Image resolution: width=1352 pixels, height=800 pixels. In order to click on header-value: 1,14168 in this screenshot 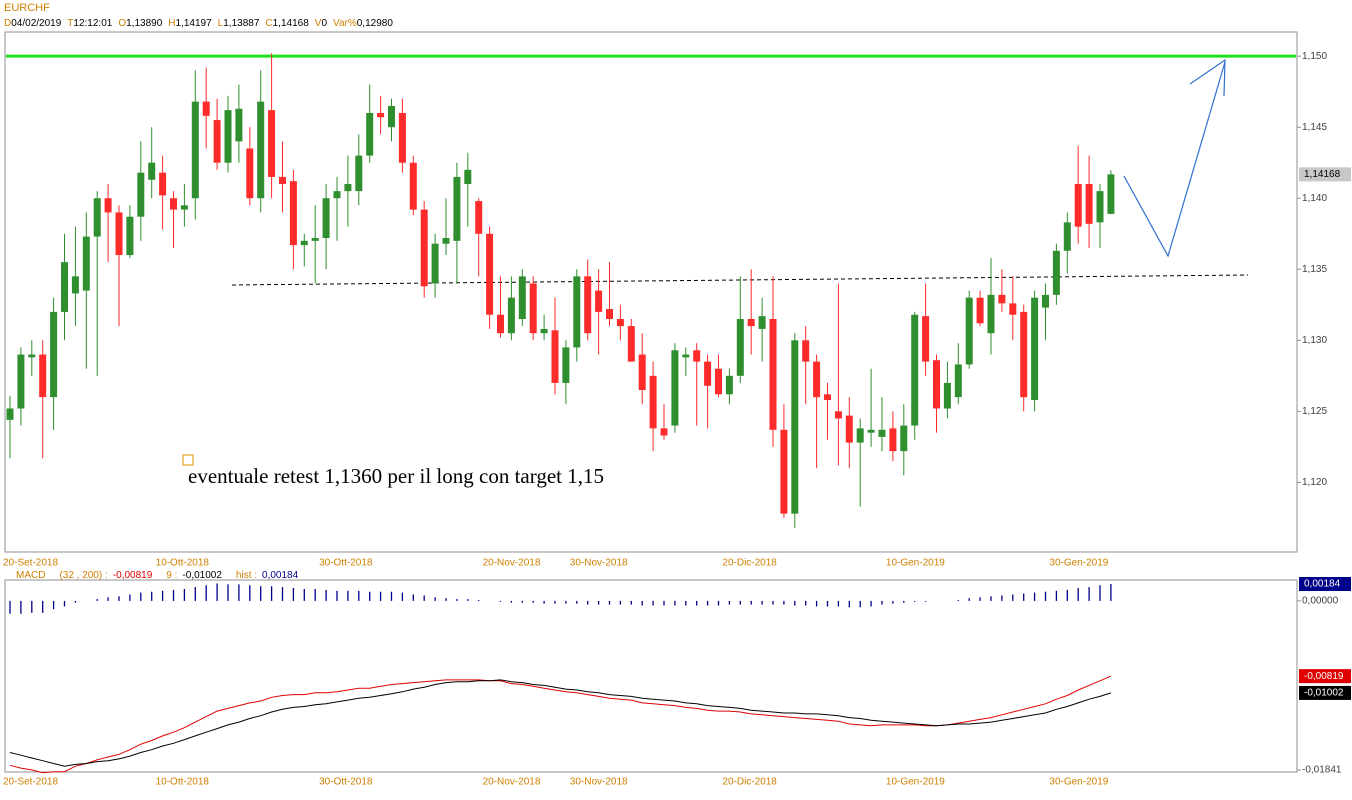, I will do `click(291, 23)`.